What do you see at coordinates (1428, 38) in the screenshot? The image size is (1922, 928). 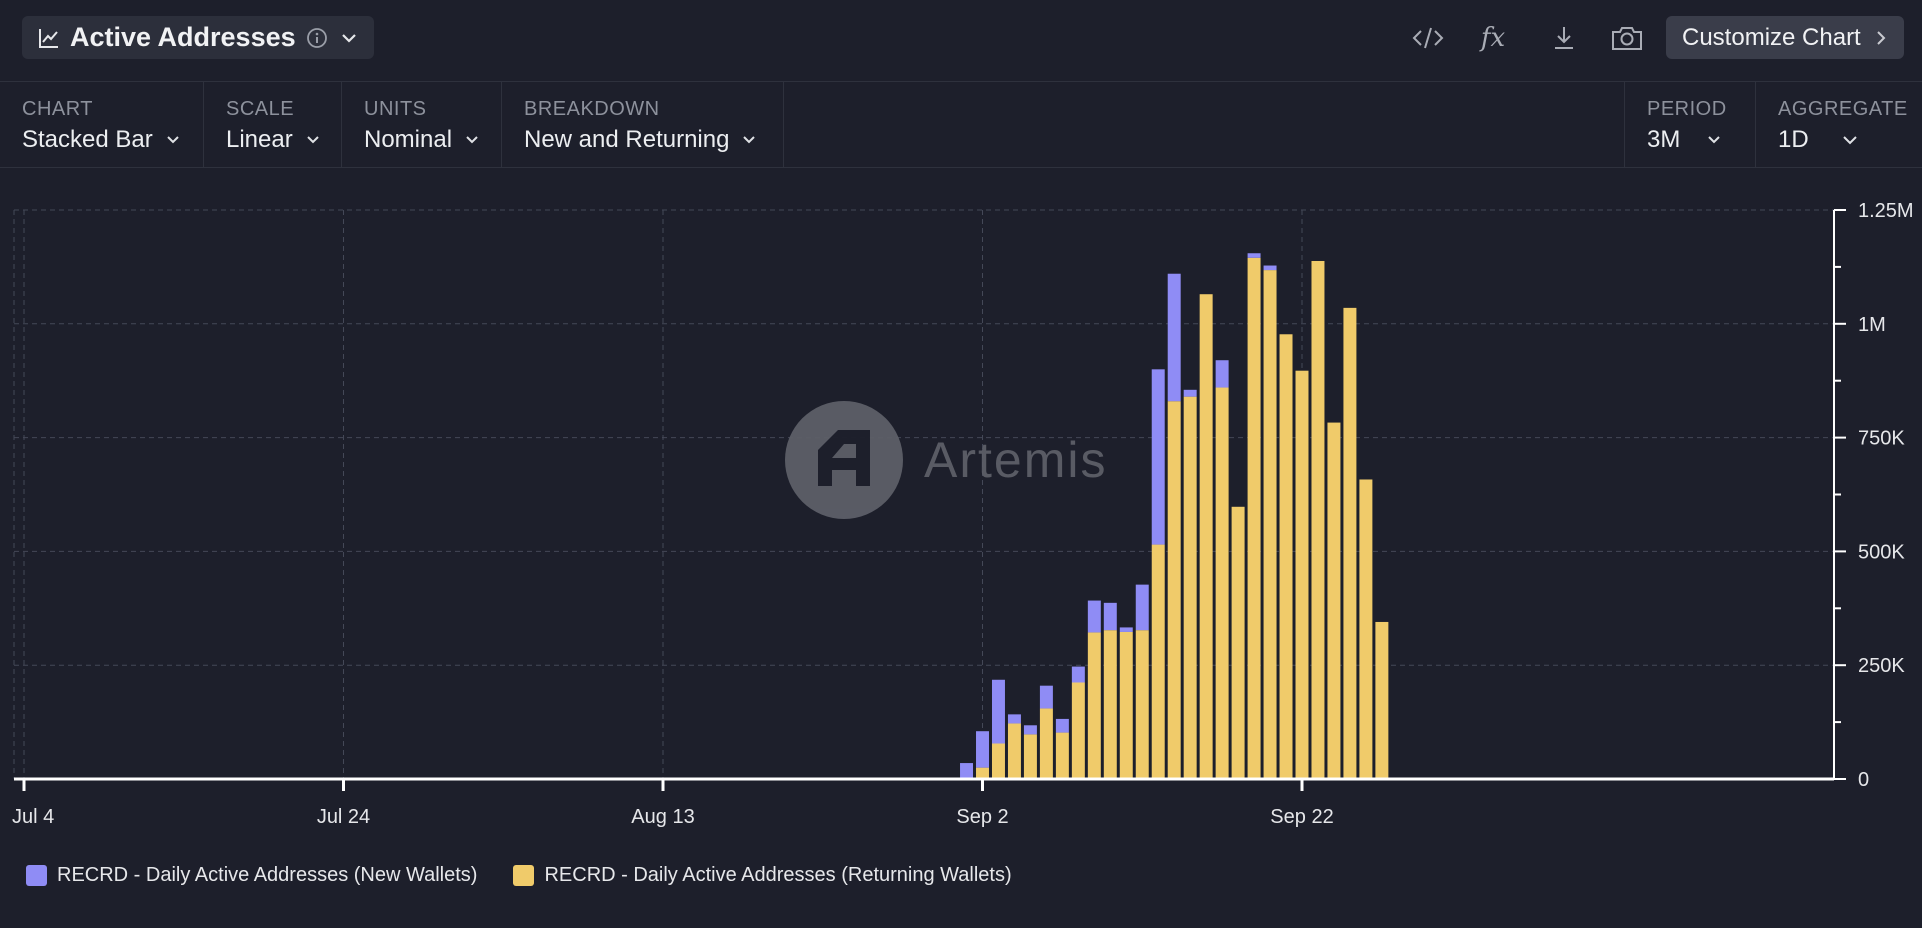 I see `embed-code-button` at bounding box center [1428, 38].